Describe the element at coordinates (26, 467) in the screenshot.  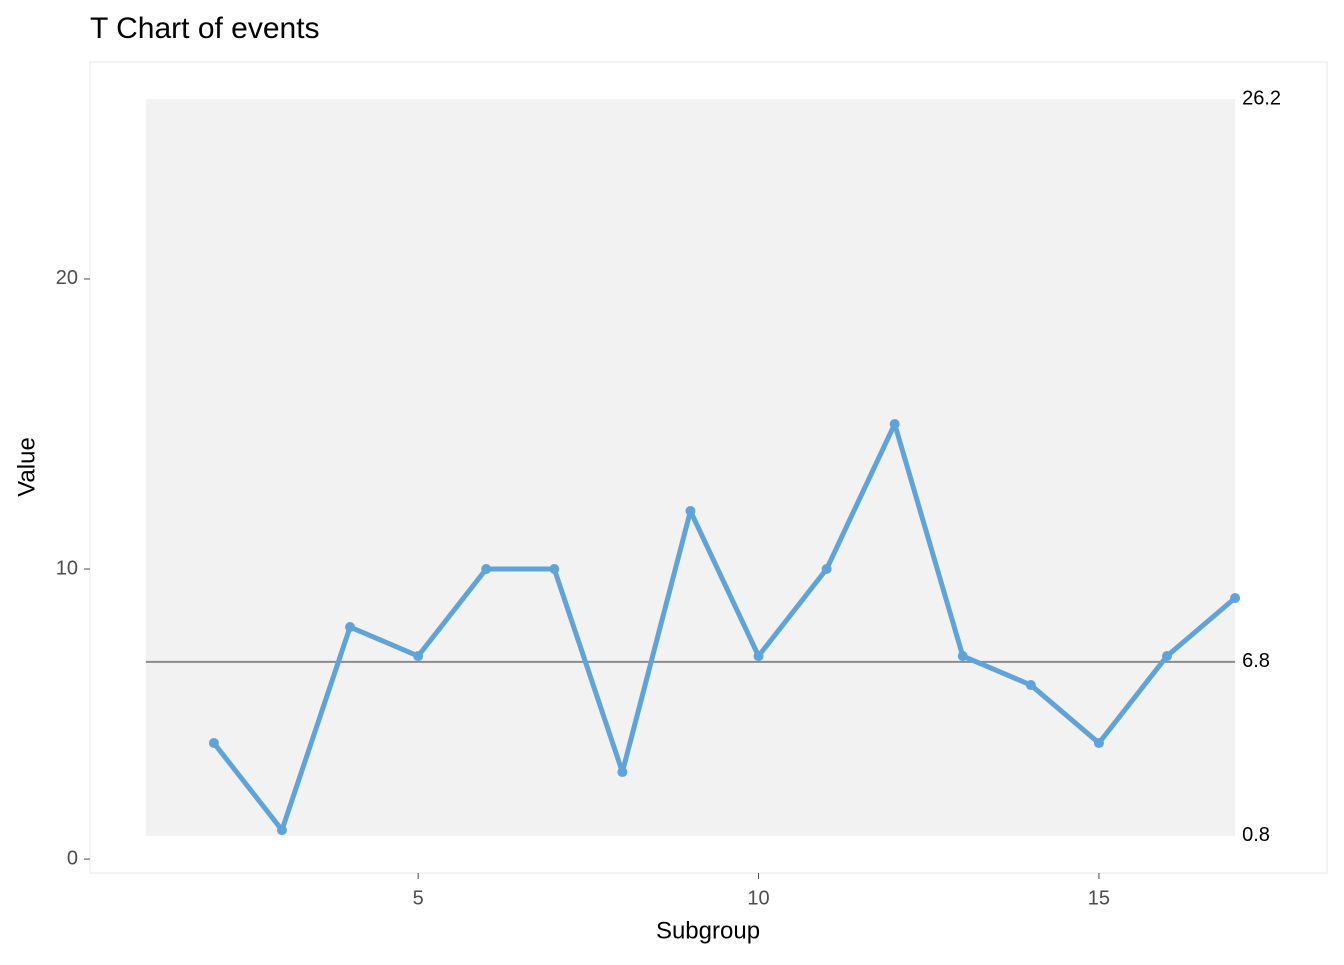
I see `y-axis-label: Value` at that location.